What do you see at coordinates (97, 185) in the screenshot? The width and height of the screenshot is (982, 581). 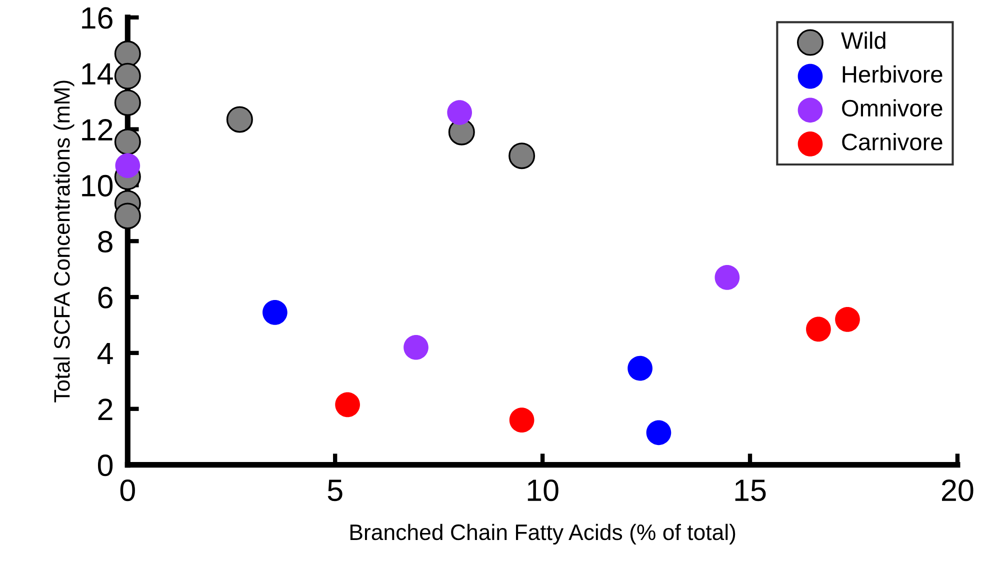 I see `y-tick-label: 10` at bounding box center [97, 185].